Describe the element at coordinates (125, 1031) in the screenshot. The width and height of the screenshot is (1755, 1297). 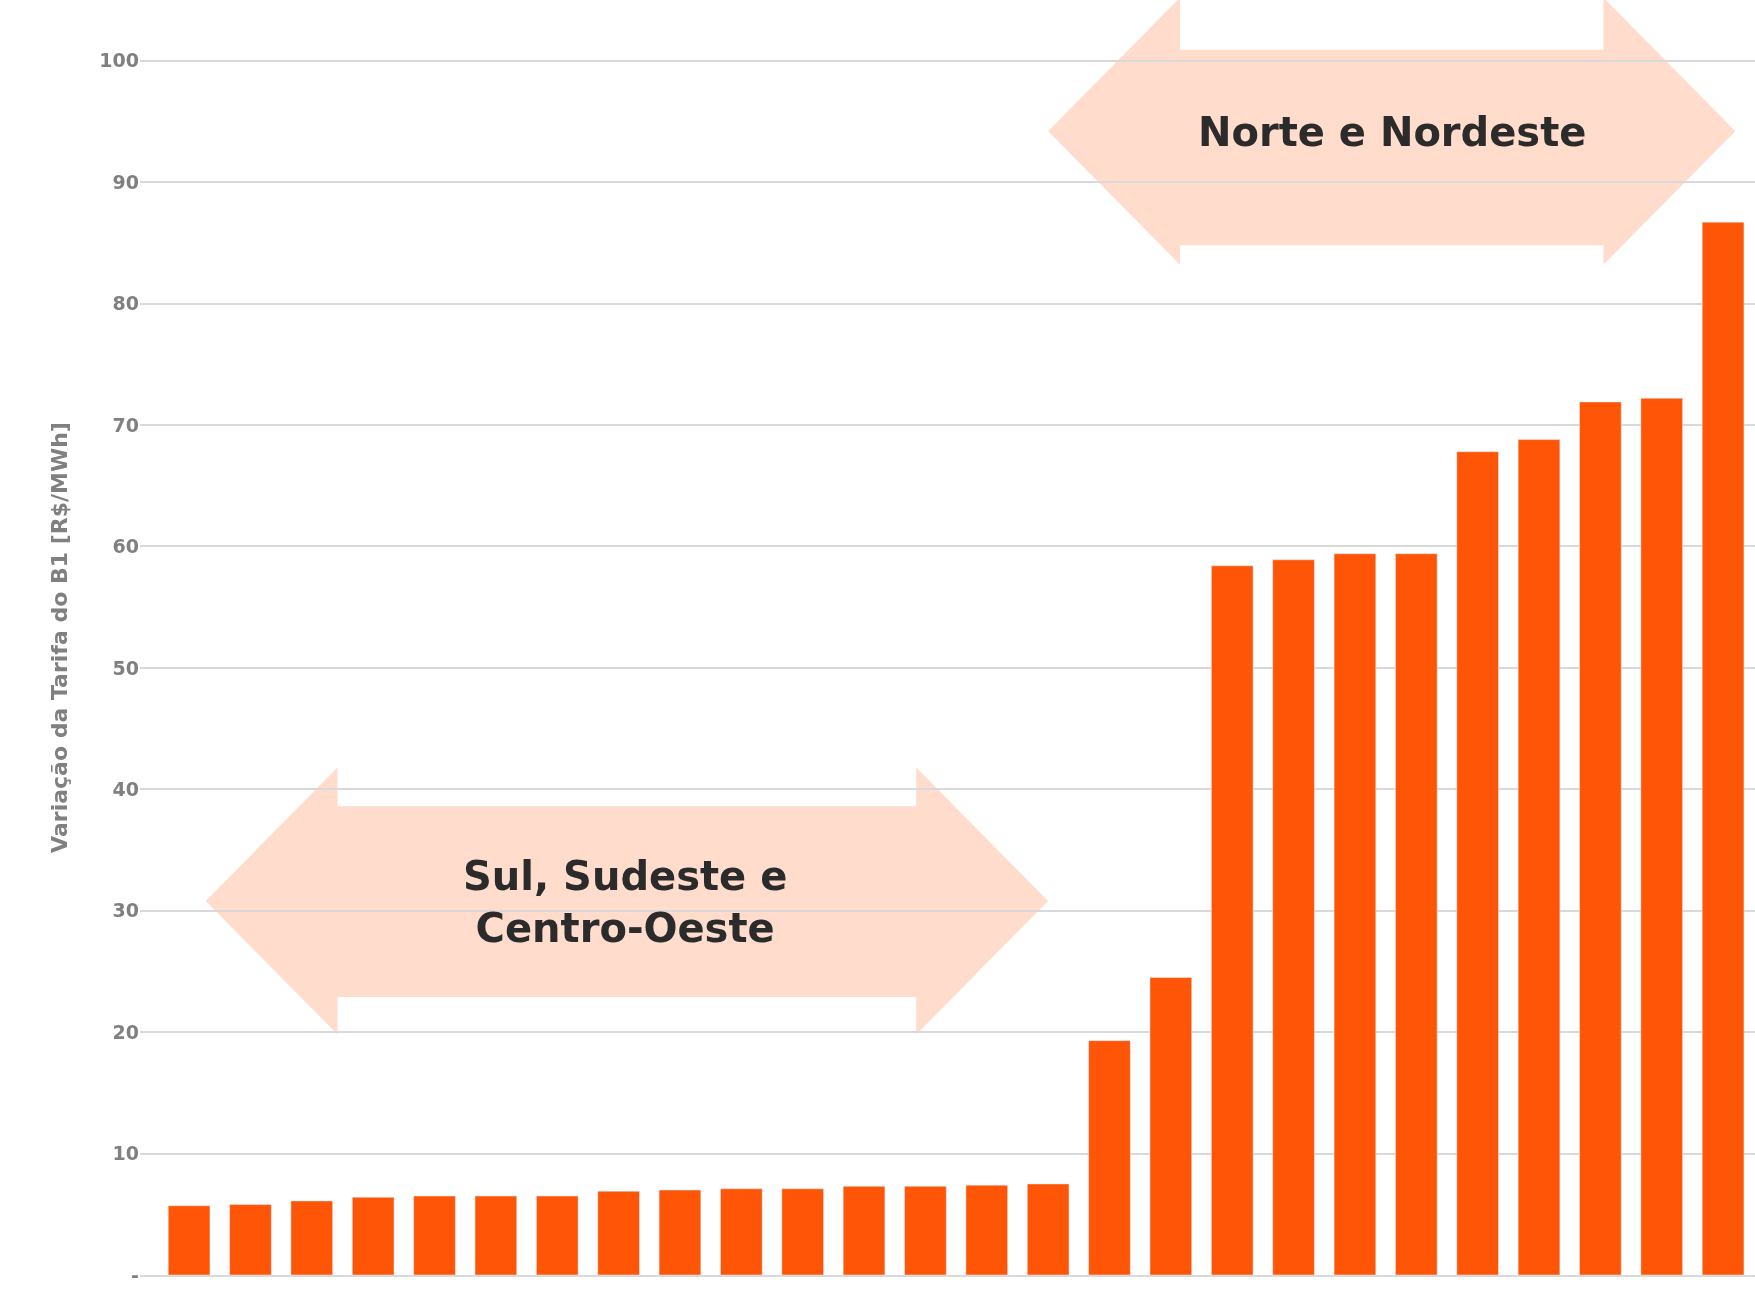
I see `y-tick-label: 20` at that location.